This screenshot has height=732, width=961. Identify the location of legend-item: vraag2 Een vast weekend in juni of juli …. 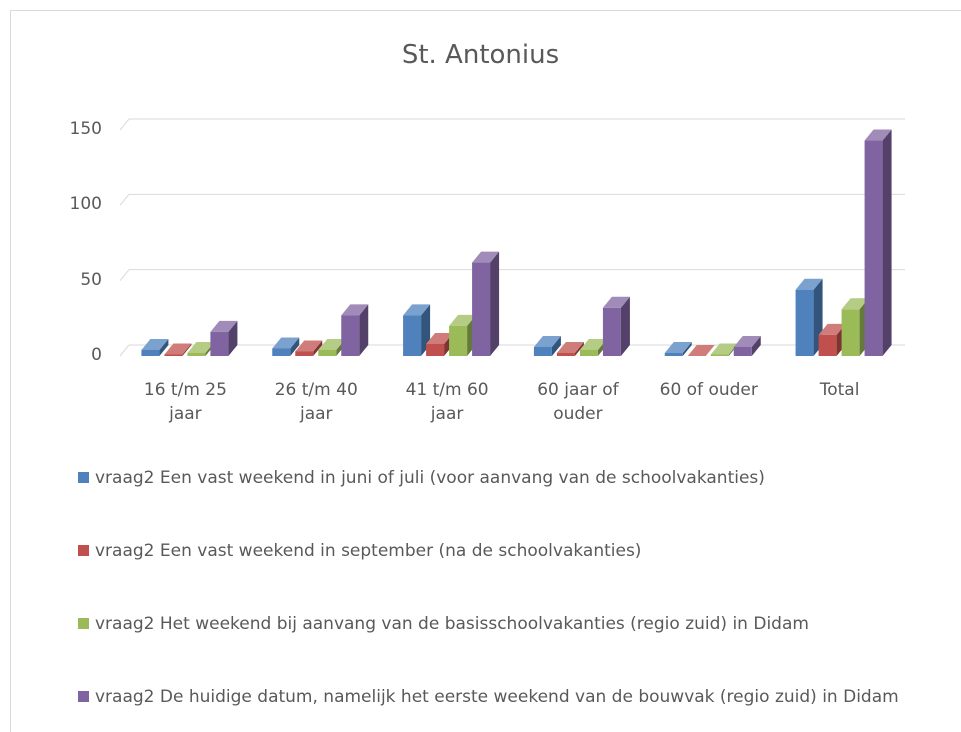
(503, 478).